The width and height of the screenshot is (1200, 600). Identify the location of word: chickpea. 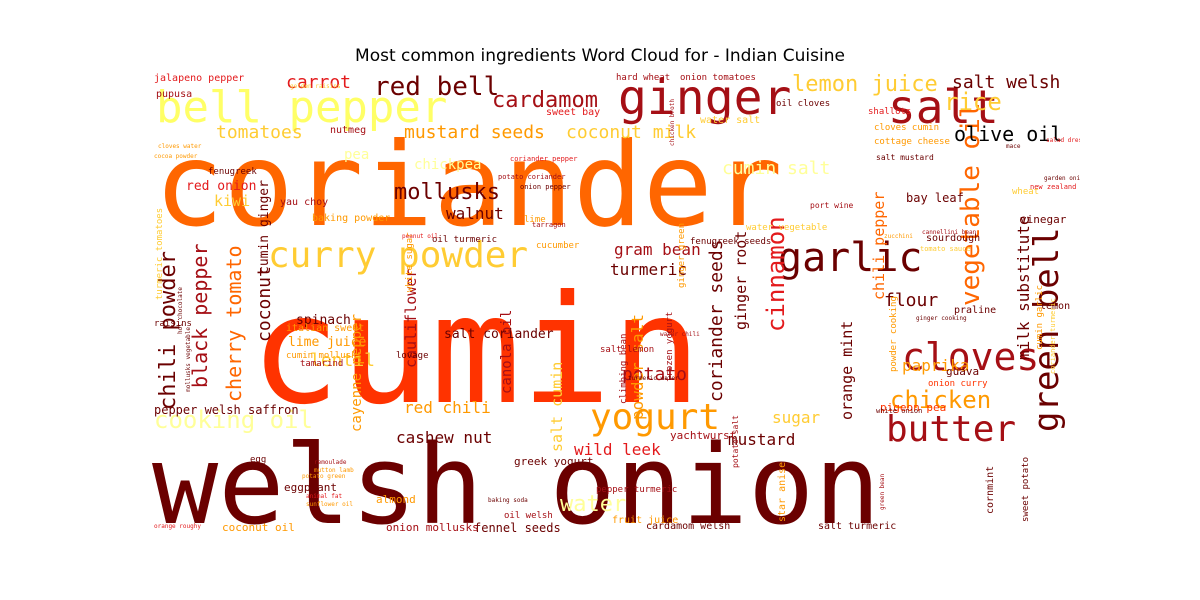
(448, 165).